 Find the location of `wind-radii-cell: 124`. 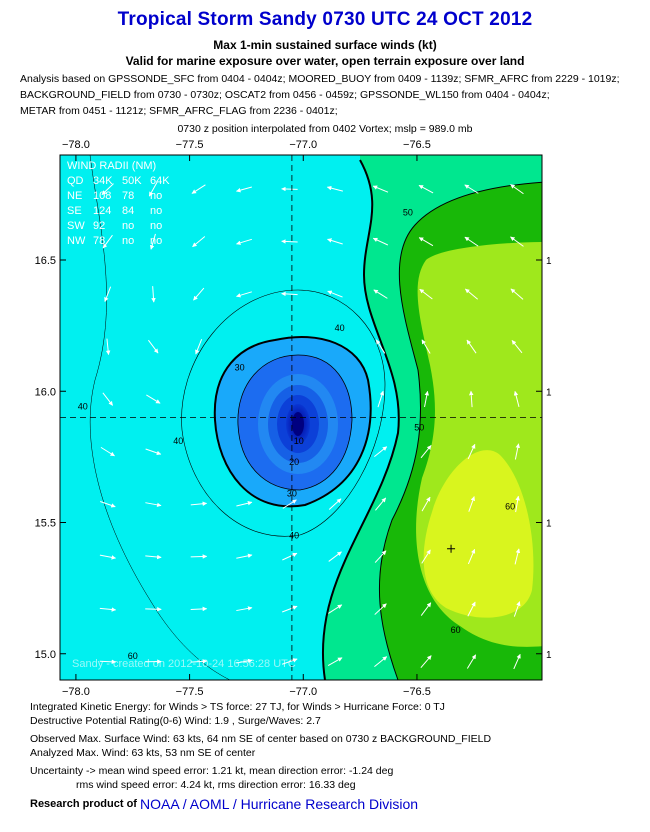

wind-radii-cell: 124 is located at coordinates (102, 211).